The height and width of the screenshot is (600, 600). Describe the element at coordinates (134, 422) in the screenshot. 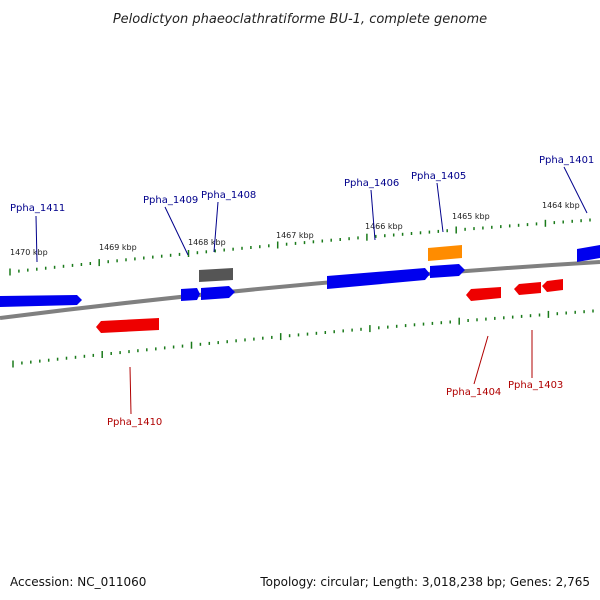

I see `label-ppha-1410: Ppha_1410` at that location.